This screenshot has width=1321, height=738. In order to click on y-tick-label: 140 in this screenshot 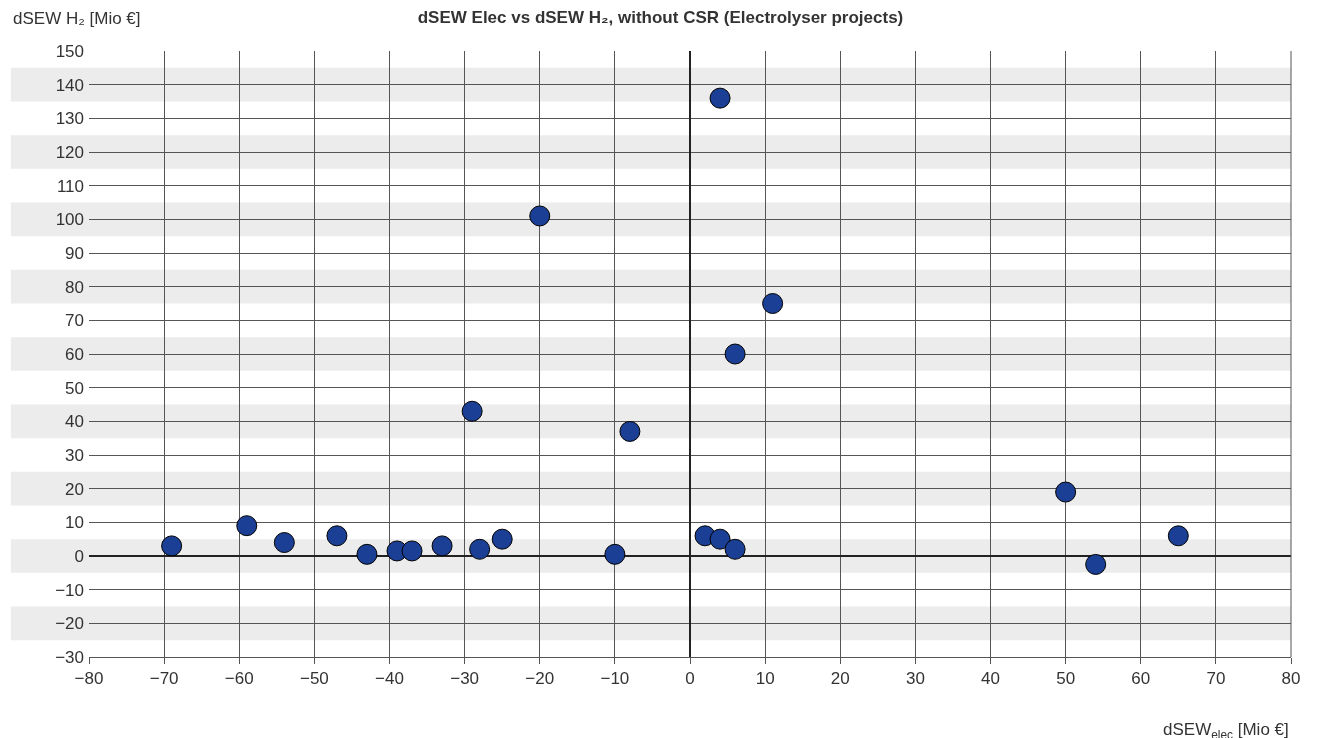, I will do `click(69, 85)`.